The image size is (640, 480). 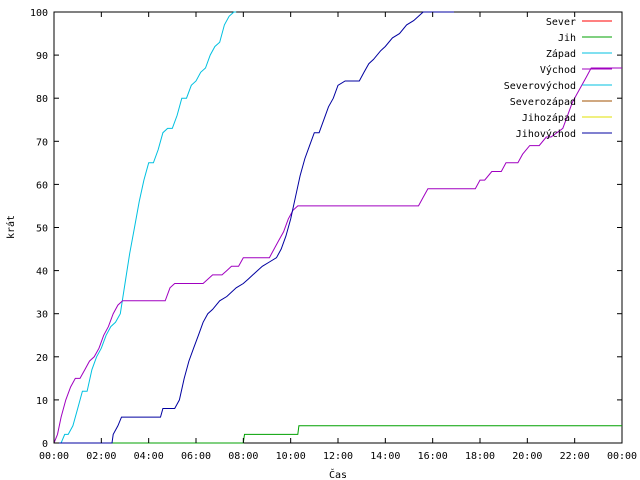 I want to click on y-tick-label: 10, so click(x=42, y=401).